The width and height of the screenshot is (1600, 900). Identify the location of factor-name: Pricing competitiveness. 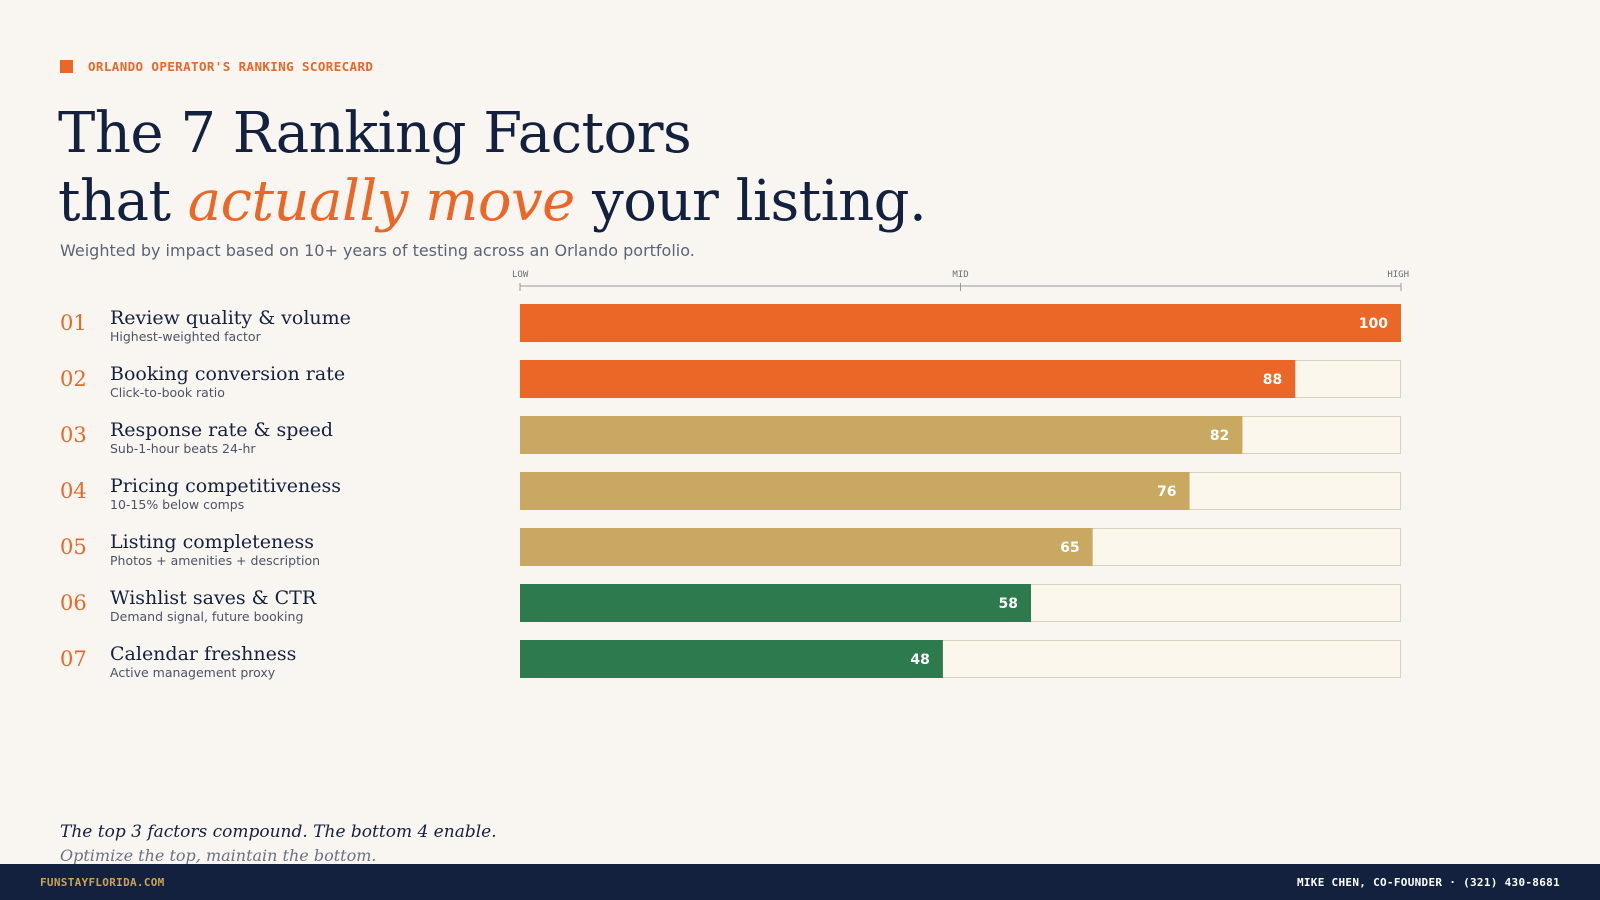
(225, 486).